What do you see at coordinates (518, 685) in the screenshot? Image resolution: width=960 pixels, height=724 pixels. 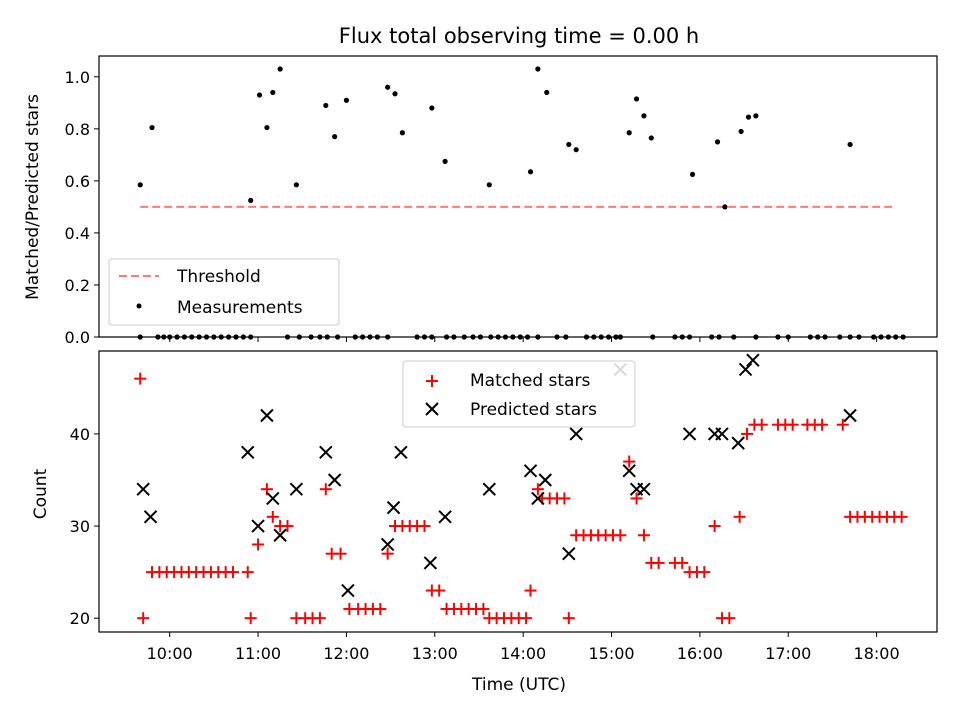 I see `bottom-xlabel: Time (UTC)` at bounding box center [518, 685].